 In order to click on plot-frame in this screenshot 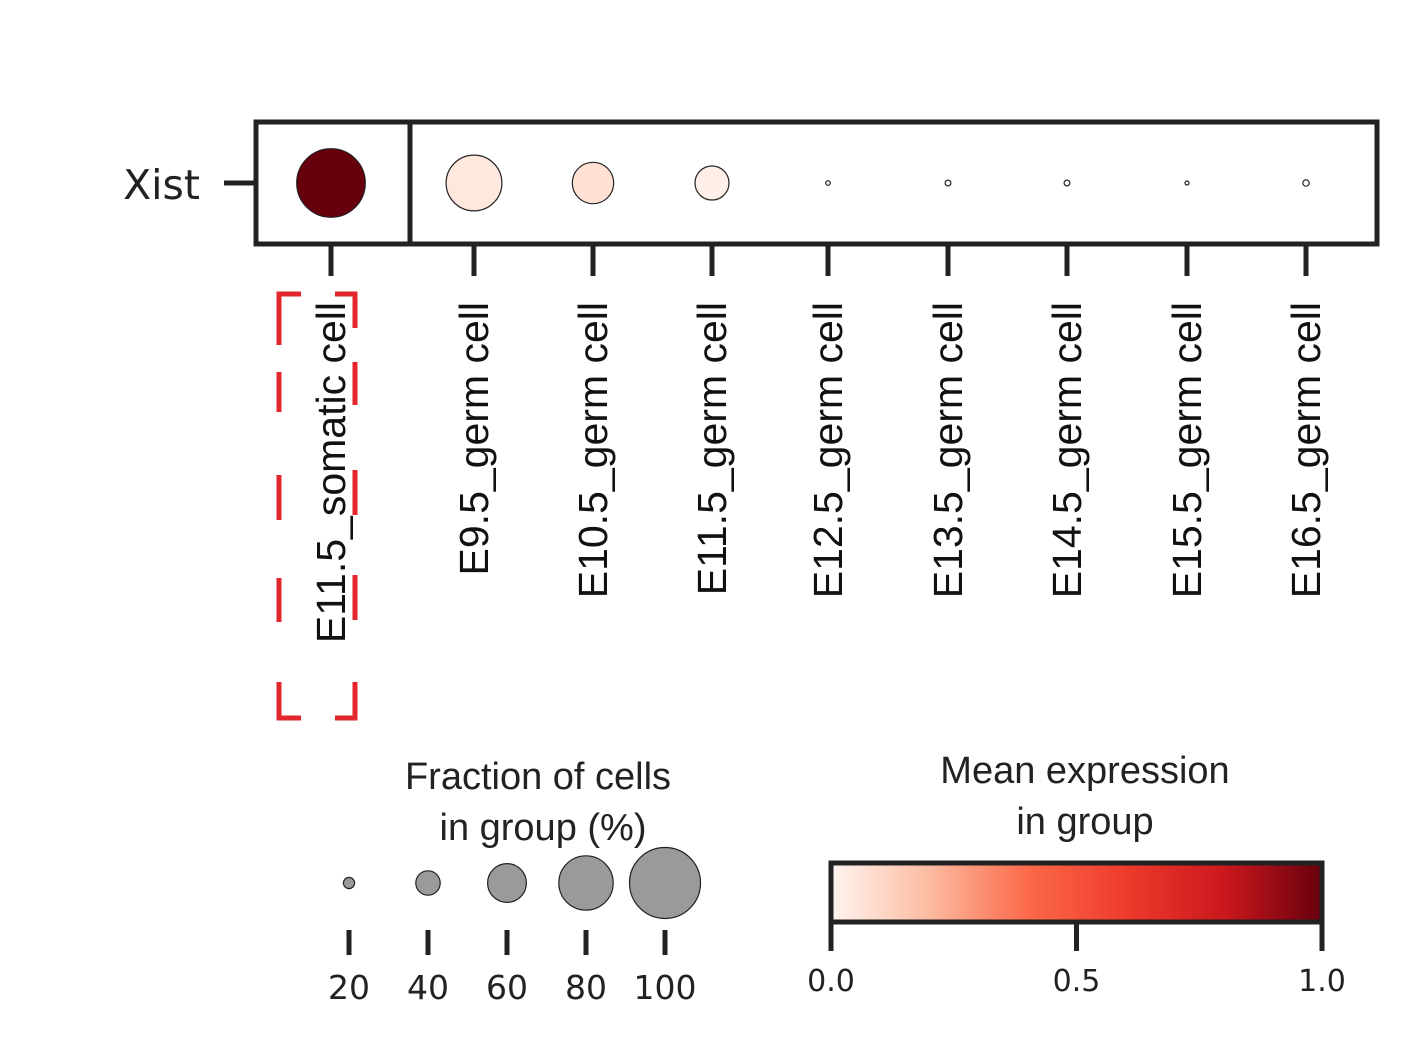, I will do `click(816, 183)`.